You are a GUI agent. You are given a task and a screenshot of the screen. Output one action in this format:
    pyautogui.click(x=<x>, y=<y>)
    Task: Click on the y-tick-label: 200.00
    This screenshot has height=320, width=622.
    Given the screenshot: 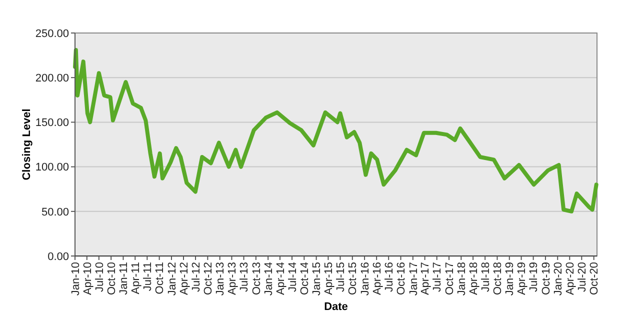 What is the action you would take?
    pyautogui.click(x=52, y=78)
    